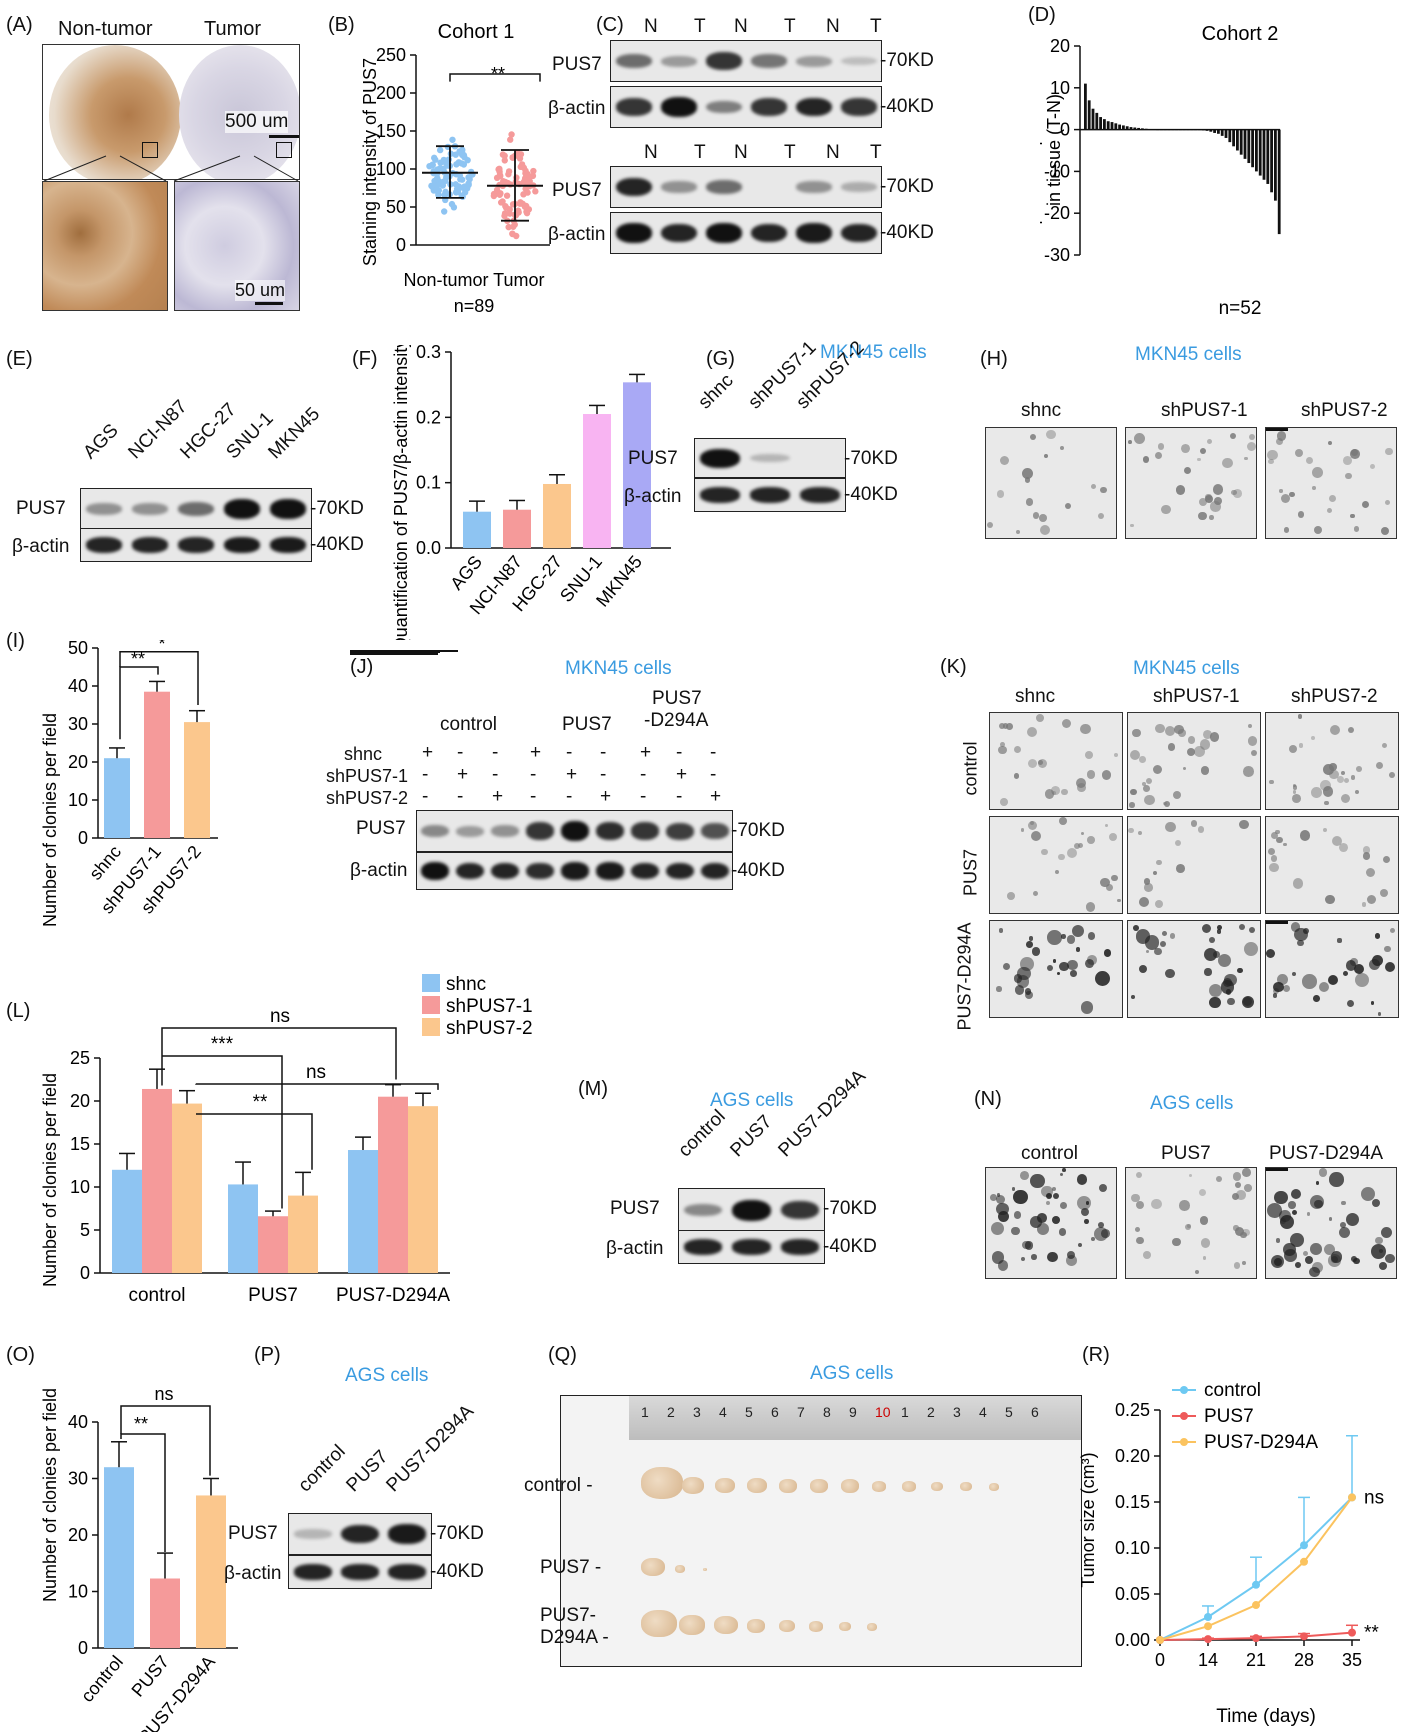  I want to click on chart-o-bar, so click(165, 1613).